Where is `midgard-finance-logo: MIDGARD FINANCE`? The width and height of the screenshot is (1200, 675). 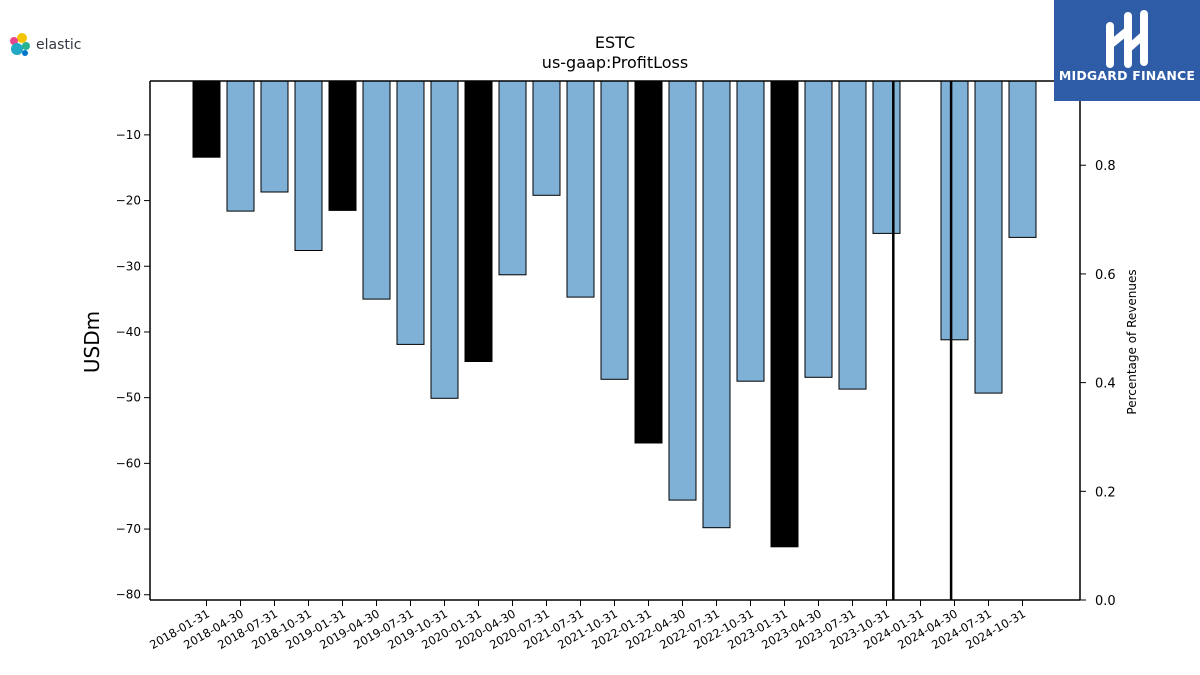
midgard-finance-logo: MIDGARD FINANCE is located at coordinates (1127, 50).